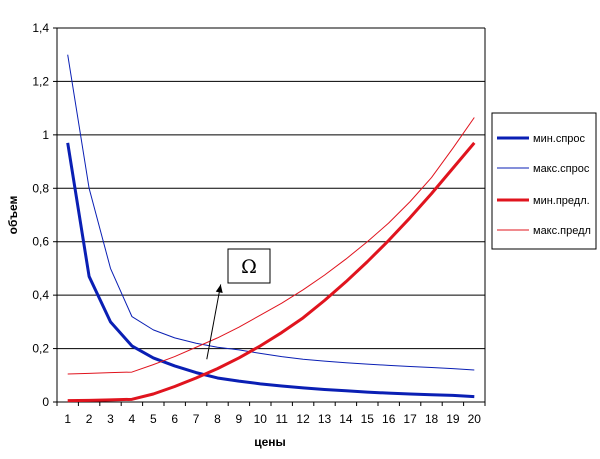 The height and width of the screenshot is (459, 600). Describe the element at coordinates (475, 419) in the screenshot. I see `x-tick-label-20: 20` at that location.